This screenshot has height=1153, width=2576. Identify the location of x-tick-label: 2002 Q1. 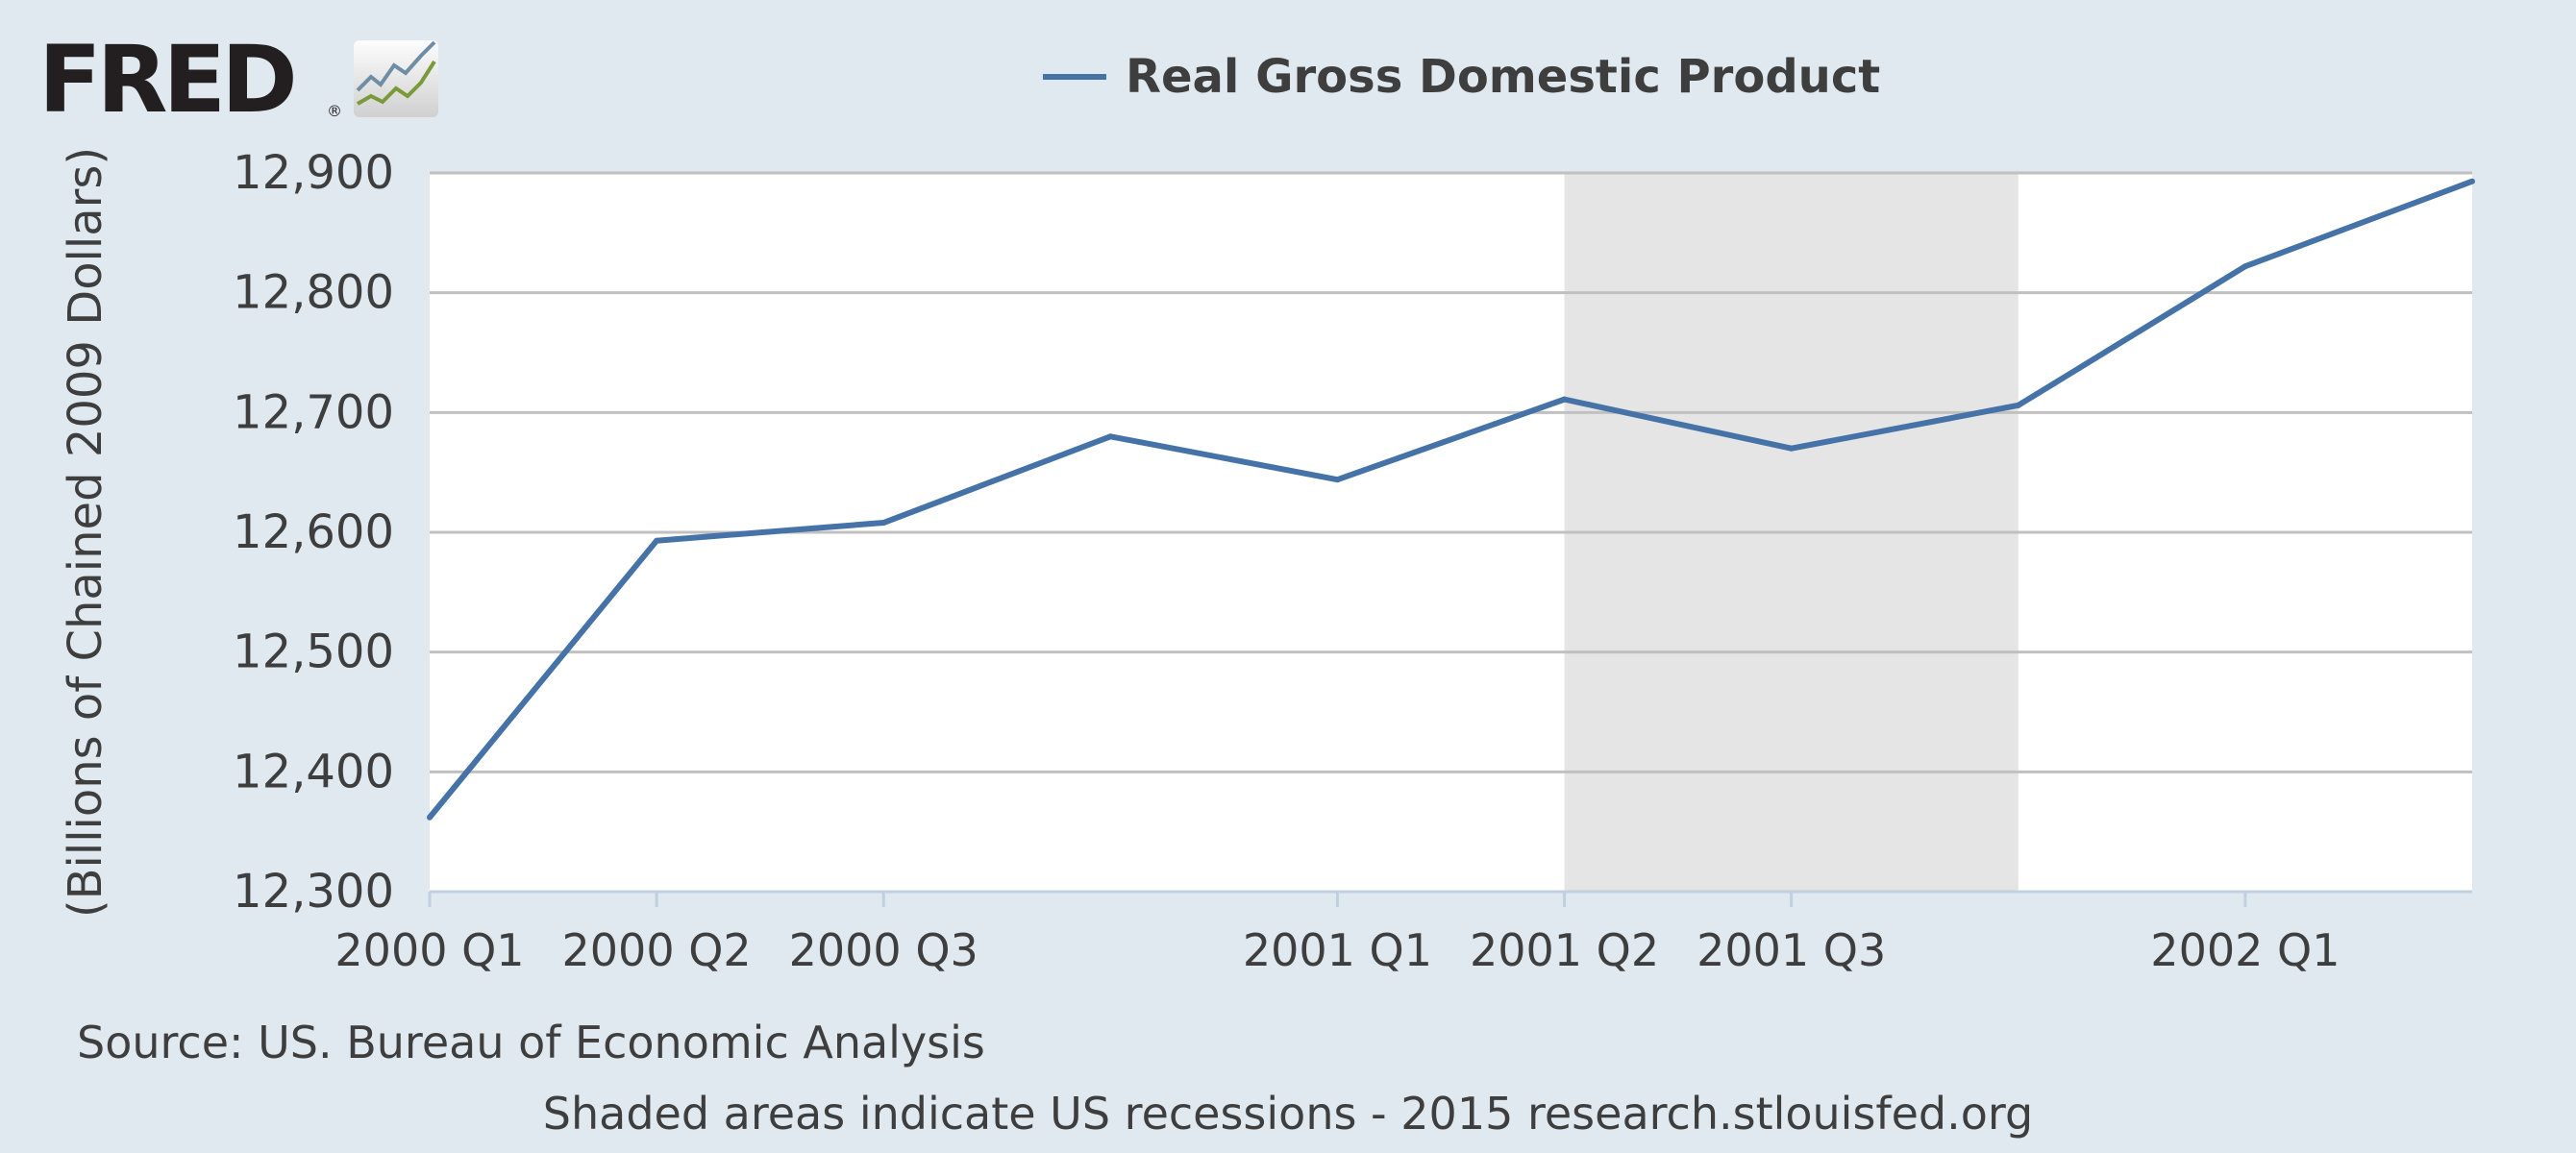
(2245, 950).